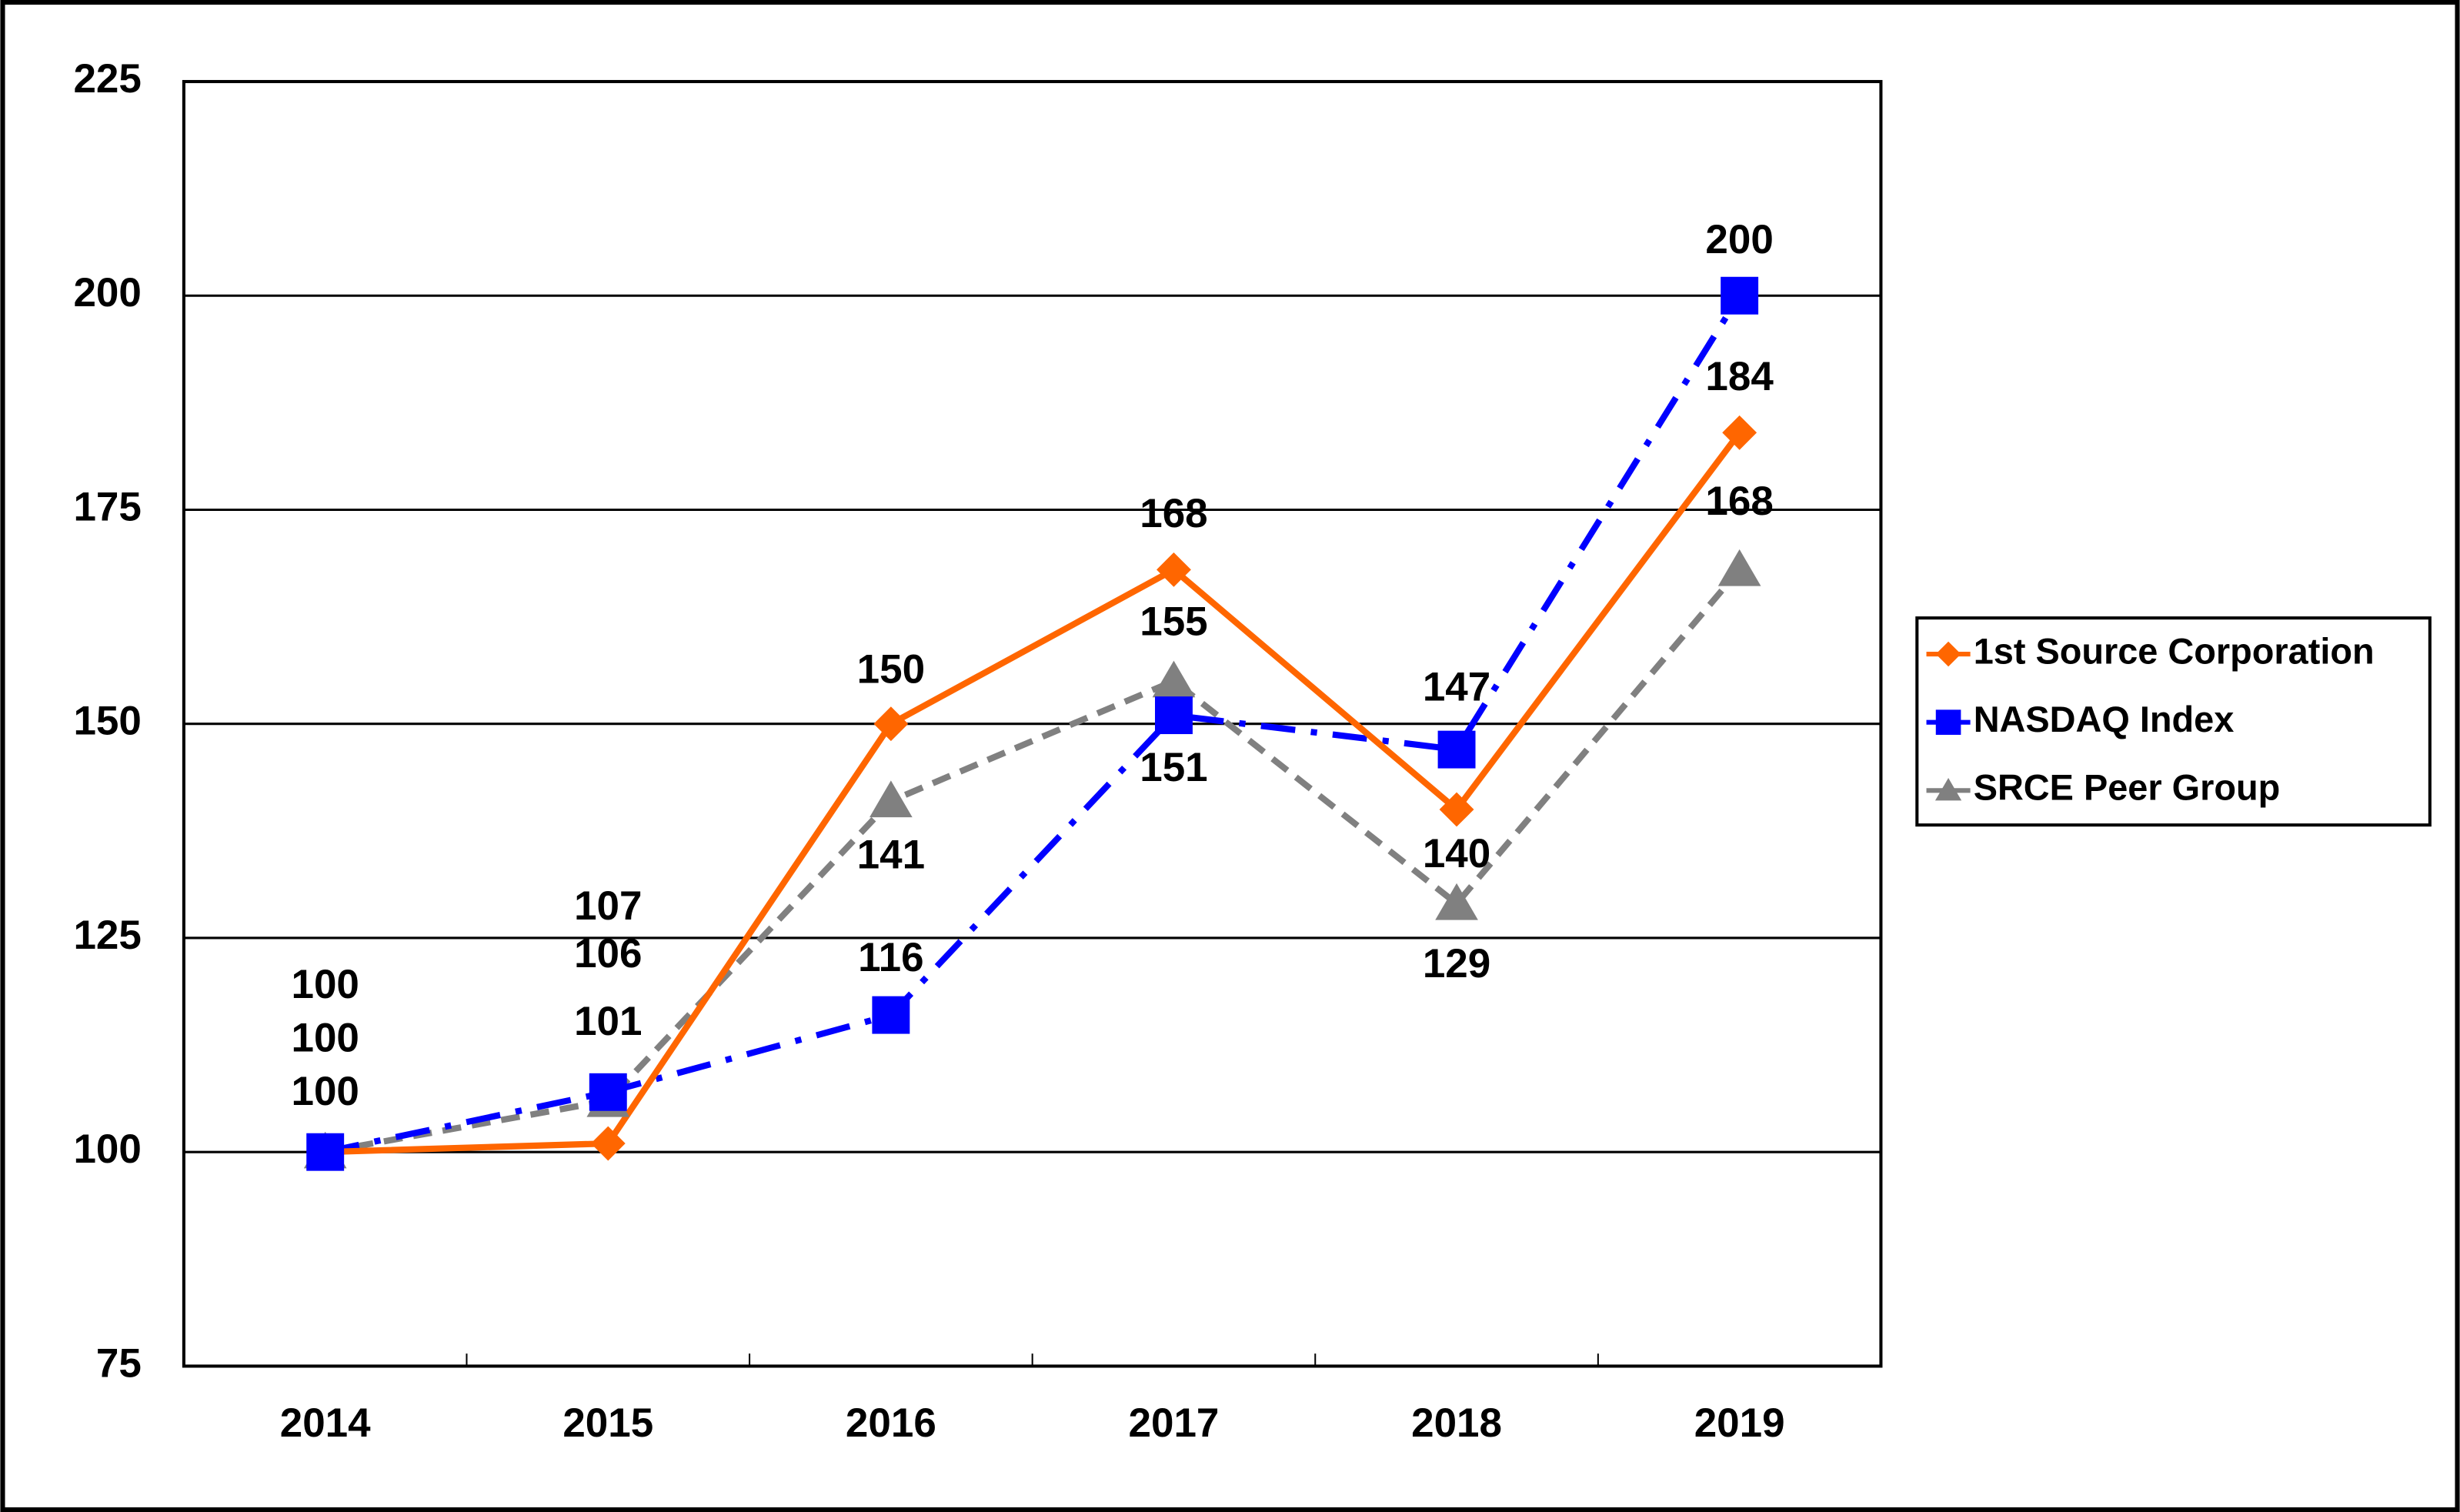 The image size is (2460, 1512). I want to click on data-label: 140, so click(1456, 854).